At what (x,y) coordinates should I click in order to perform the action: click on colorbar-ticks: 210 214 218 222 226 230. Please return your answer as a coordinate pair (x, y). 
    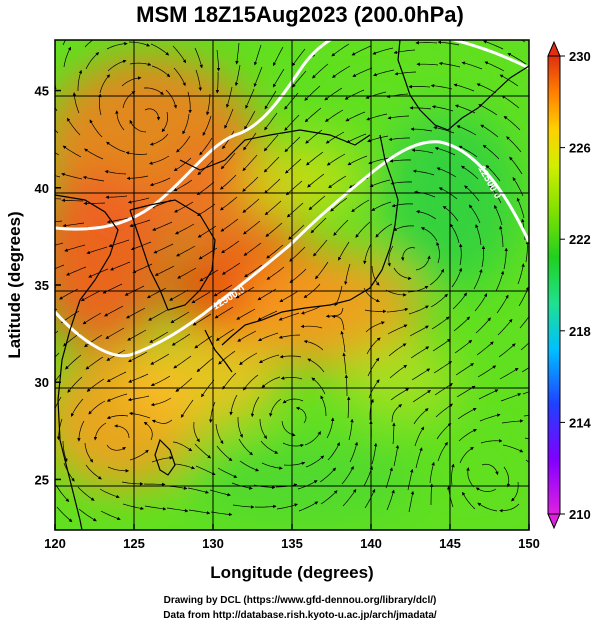
    Looking at the image, I should click on (575, 285).